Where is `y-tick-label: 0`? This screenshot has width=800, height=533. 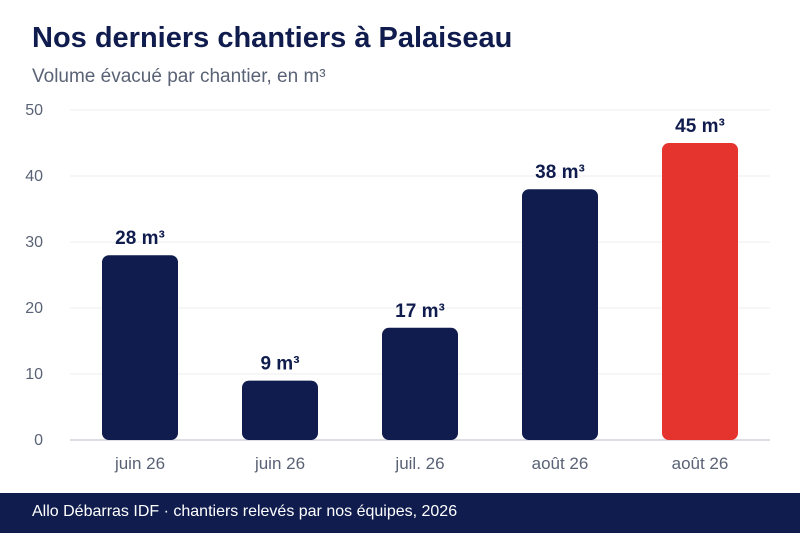
y-tick-label: 0 is located at coordinates (38, 440).